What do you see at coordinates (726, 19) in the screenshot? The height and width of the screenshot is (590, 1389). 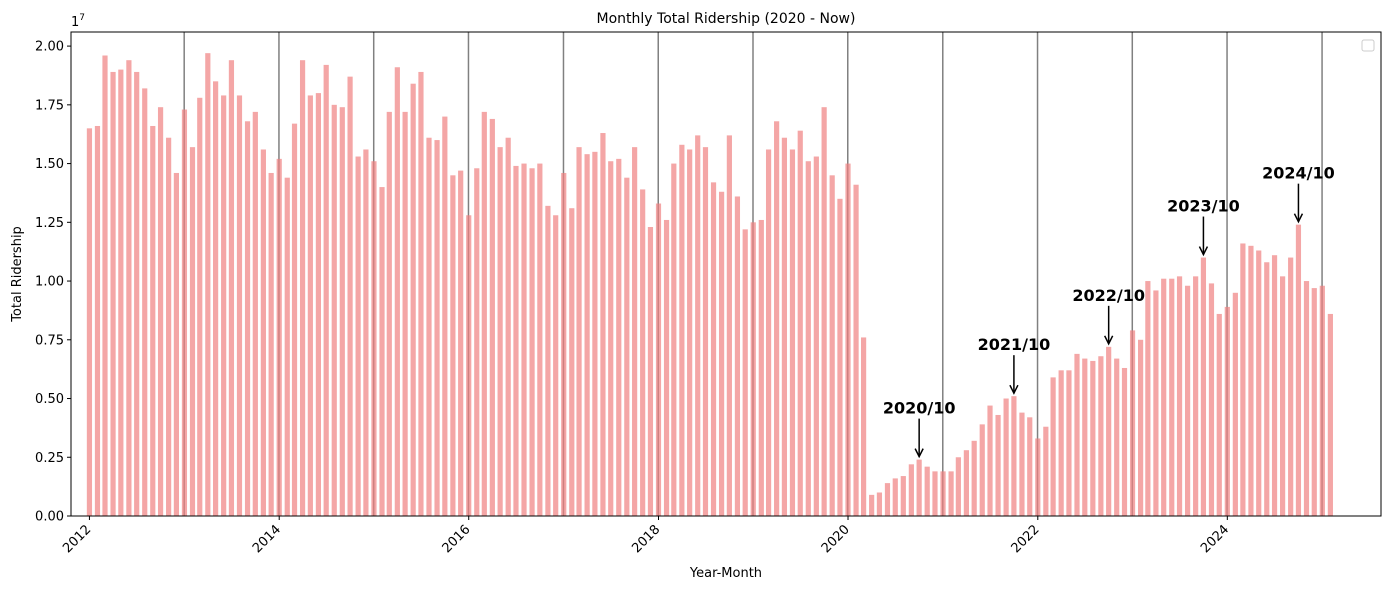 I see `chart-title: Monthly Total Ridership (2020 - Now)` at bounding box center [726, 19].